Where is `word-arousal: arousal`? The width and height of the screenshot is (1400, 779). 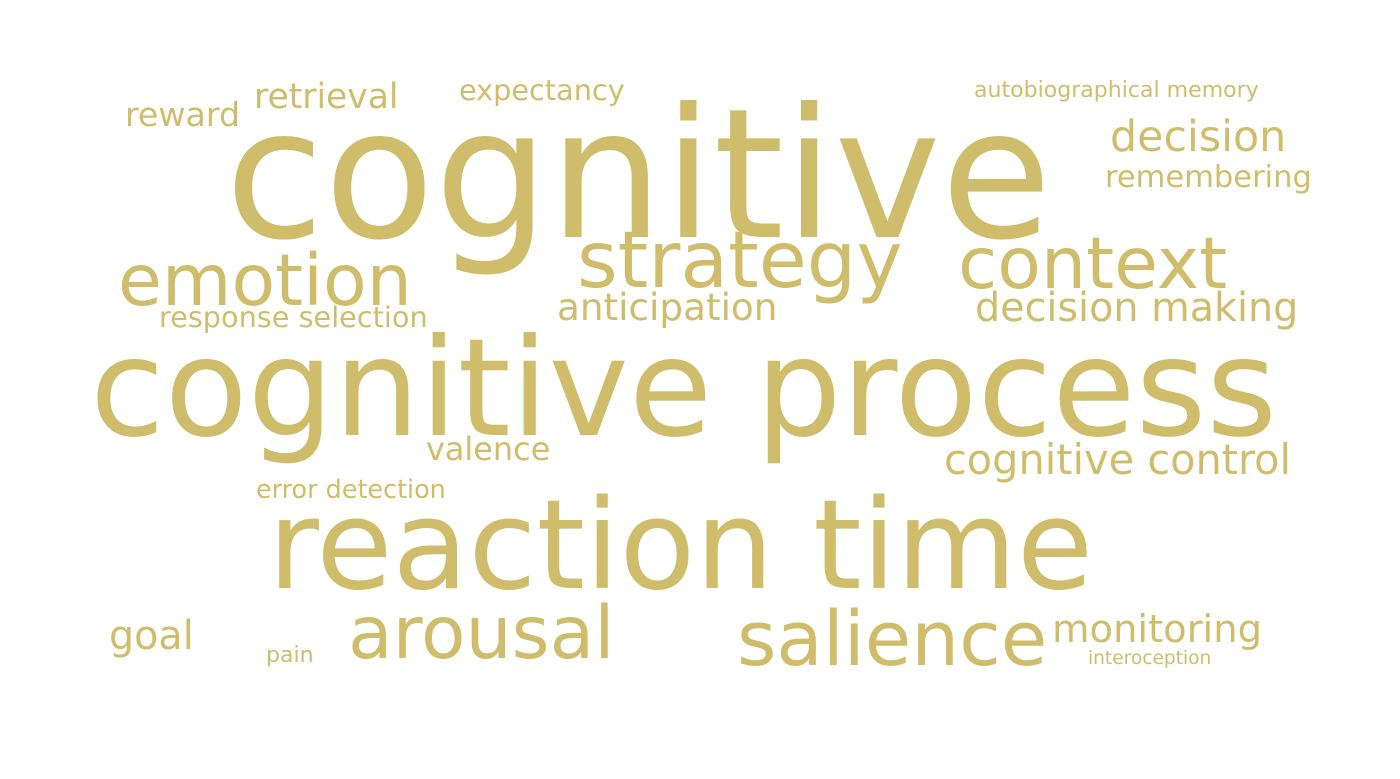
word-arousal: arousal is located at coordinates (481, 633).